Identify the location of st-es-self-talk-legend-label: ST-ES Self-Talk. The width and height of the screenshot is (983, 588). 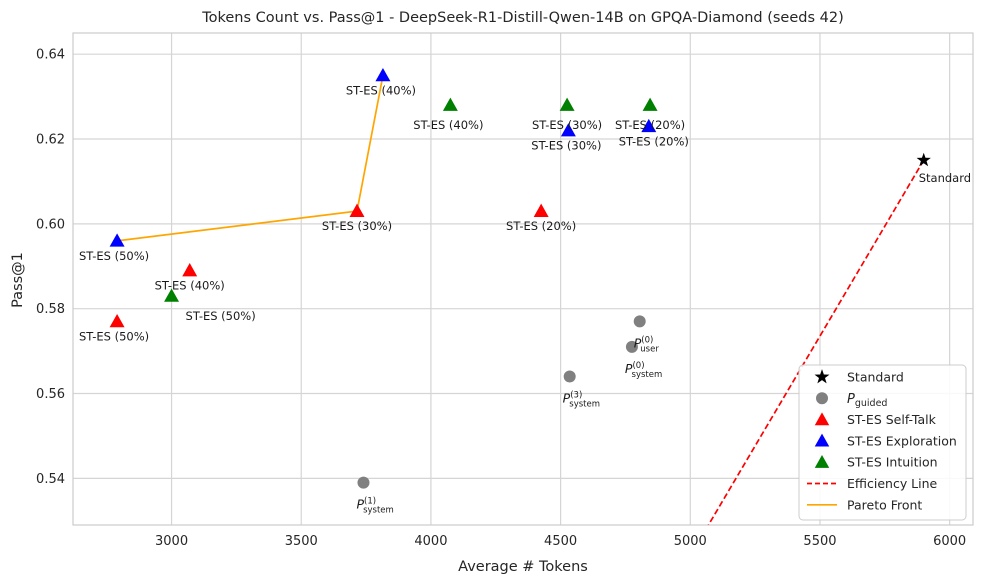
(892, 419).